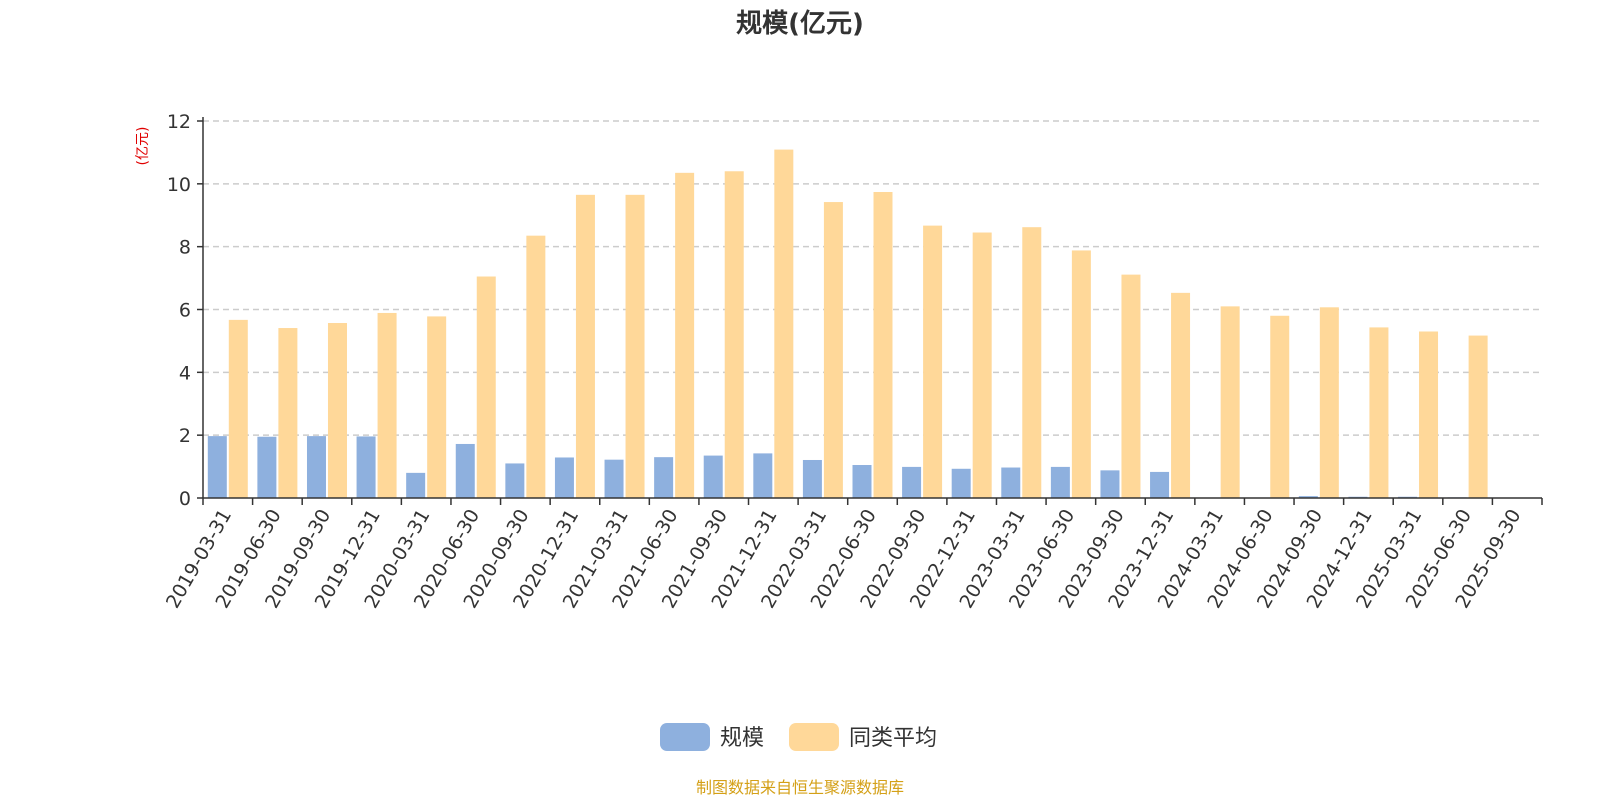 This screenshot has width=1600, height=800. Describe the element at coordinates (742, 738) in the screenshot. I see `legend-label: 规模` at that location.